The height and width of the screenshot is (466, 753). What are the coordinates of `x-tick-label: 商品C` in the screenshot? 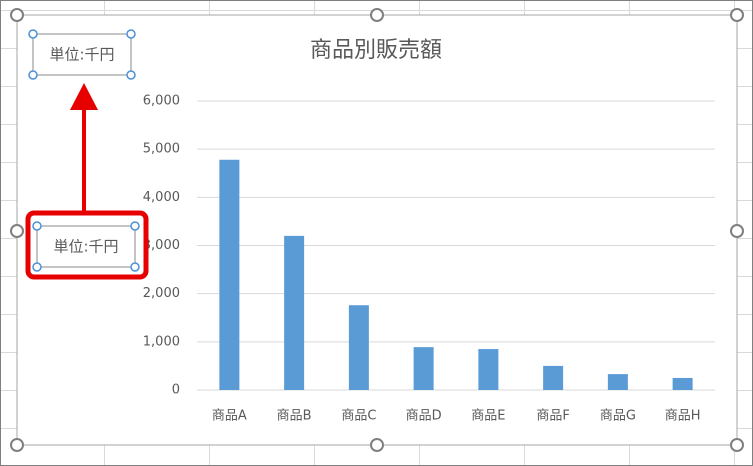 It's located at (358, 416).